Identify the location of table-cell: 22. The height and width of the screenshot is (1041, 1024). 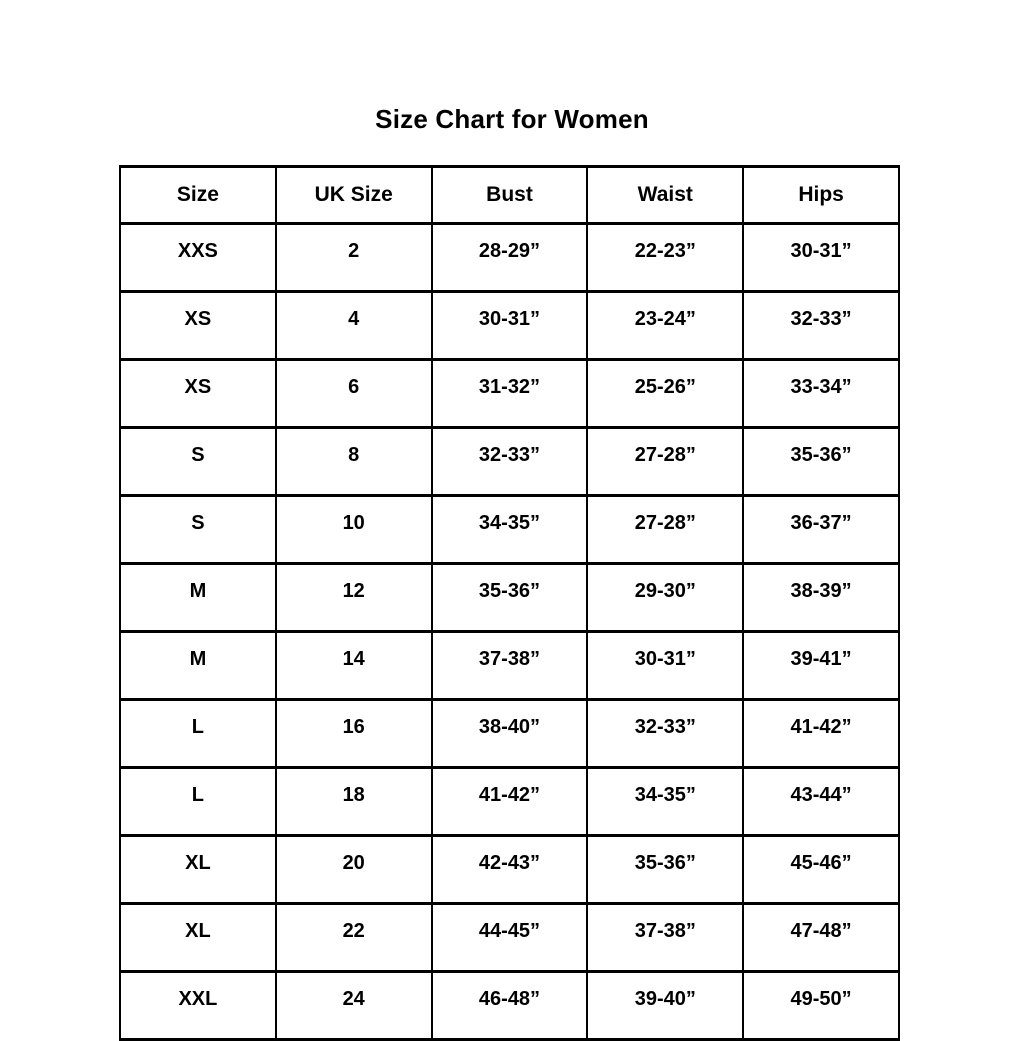
(353, 937).